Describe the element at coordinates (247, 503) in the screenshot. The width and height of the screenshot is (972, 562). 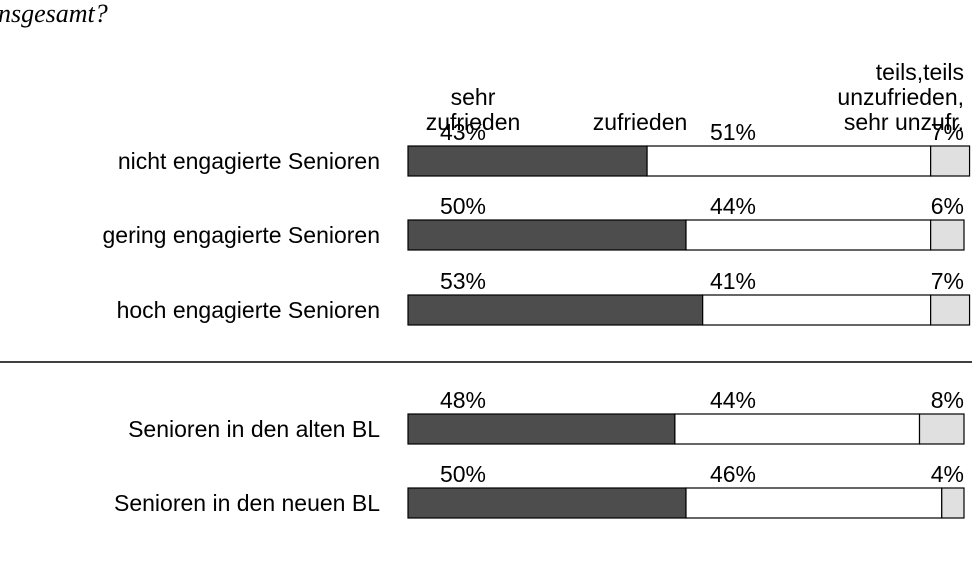
I see `category-label: Senioren in den neuen BL` at that location.